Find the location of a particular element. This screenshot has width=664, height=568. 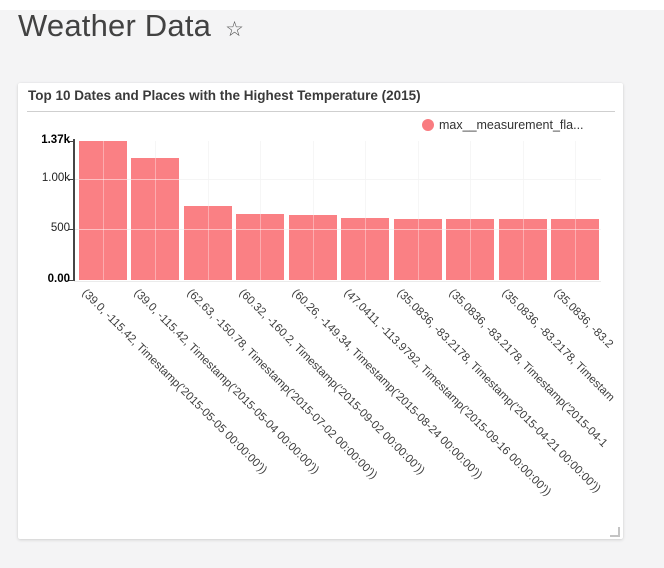

y-tick-label: 0.00 is located at coordinates (58, 279).